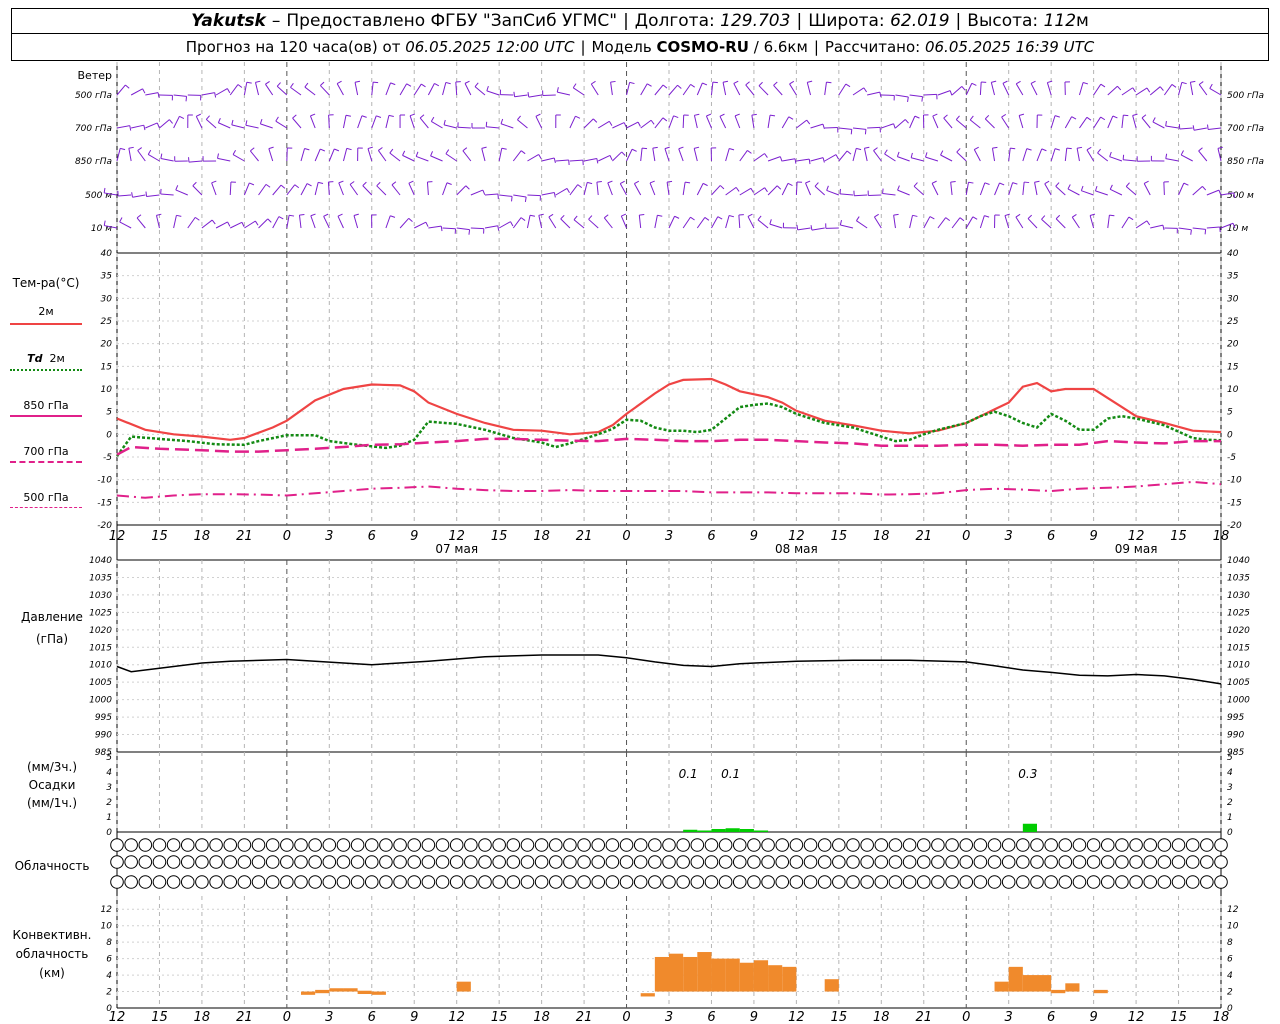 Image resolution: width=1280 pixels, height=1024 pixels. What do you see at coordinates (244, 1017) in the screenshot?
I see `x-tick-label-bottom: 21` at bounding box center [244, 1017].